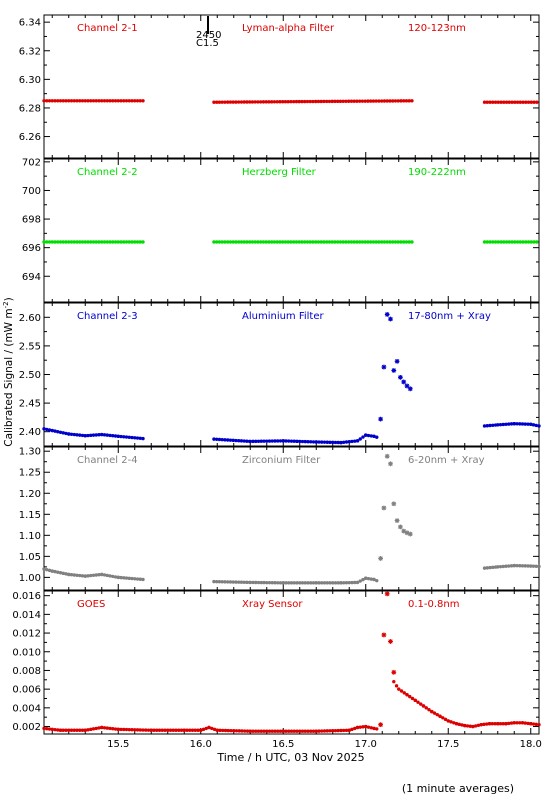 Image resolution: width=550 pixels, height=800 pixels. Describe the element at coordinates (26, 708) in the screenshot. I see `y-tick-label: 0.004` at that location.